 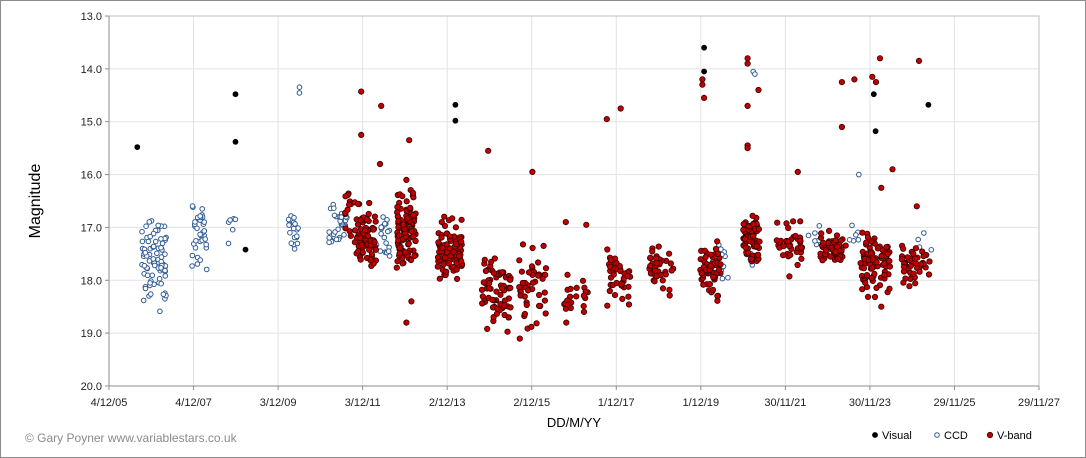 What do you see at coordinates (892, 436) in the screenshot?
I see `legend-item-visual: Visual` at bounding box center [892, 436].